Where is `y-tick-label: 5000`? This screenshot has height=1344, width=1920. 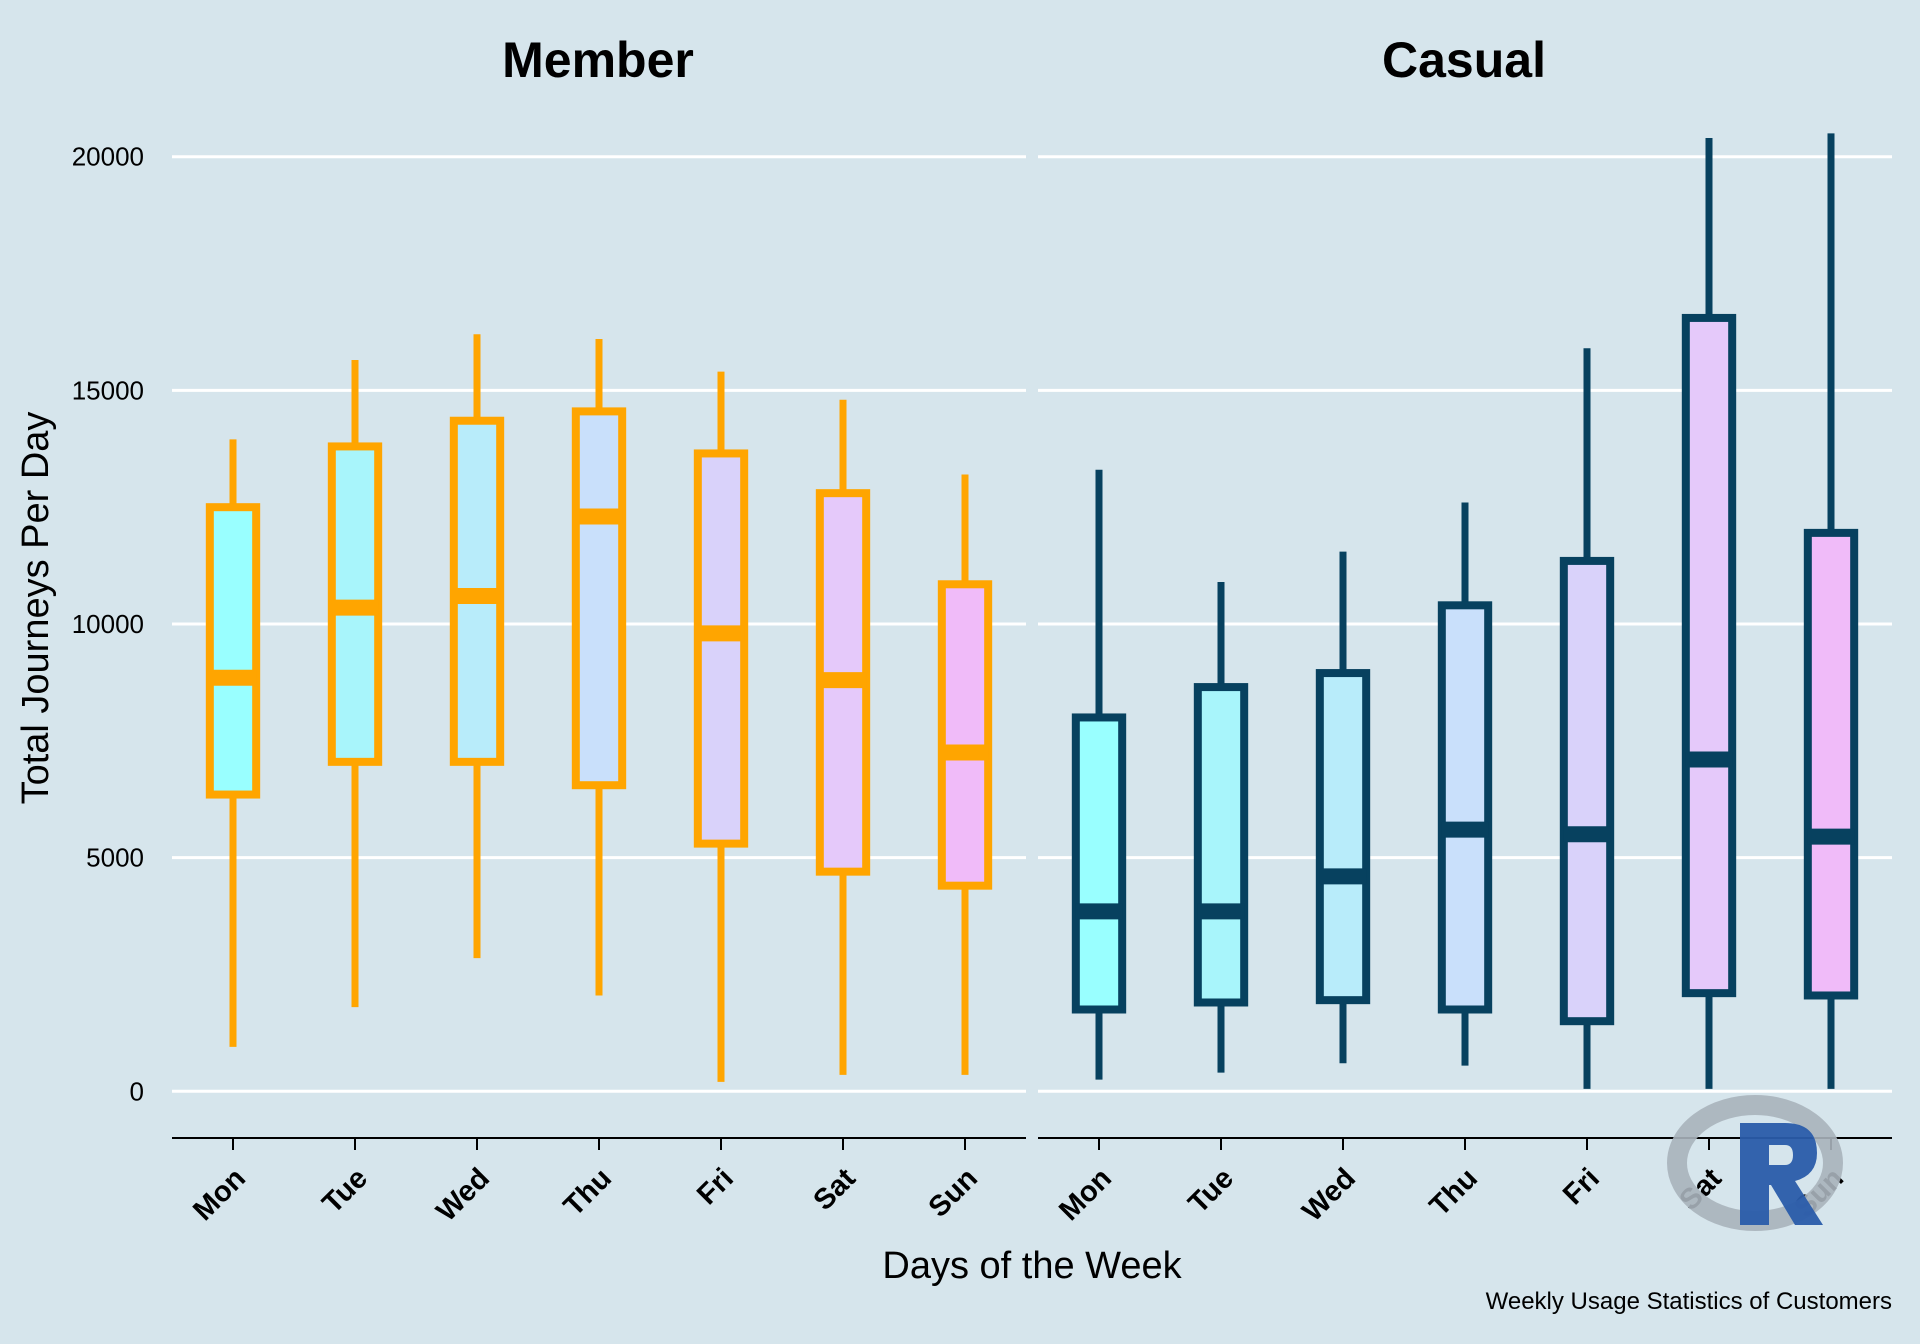 y-tick-label: 5000 is located at coordinates (115, 858).